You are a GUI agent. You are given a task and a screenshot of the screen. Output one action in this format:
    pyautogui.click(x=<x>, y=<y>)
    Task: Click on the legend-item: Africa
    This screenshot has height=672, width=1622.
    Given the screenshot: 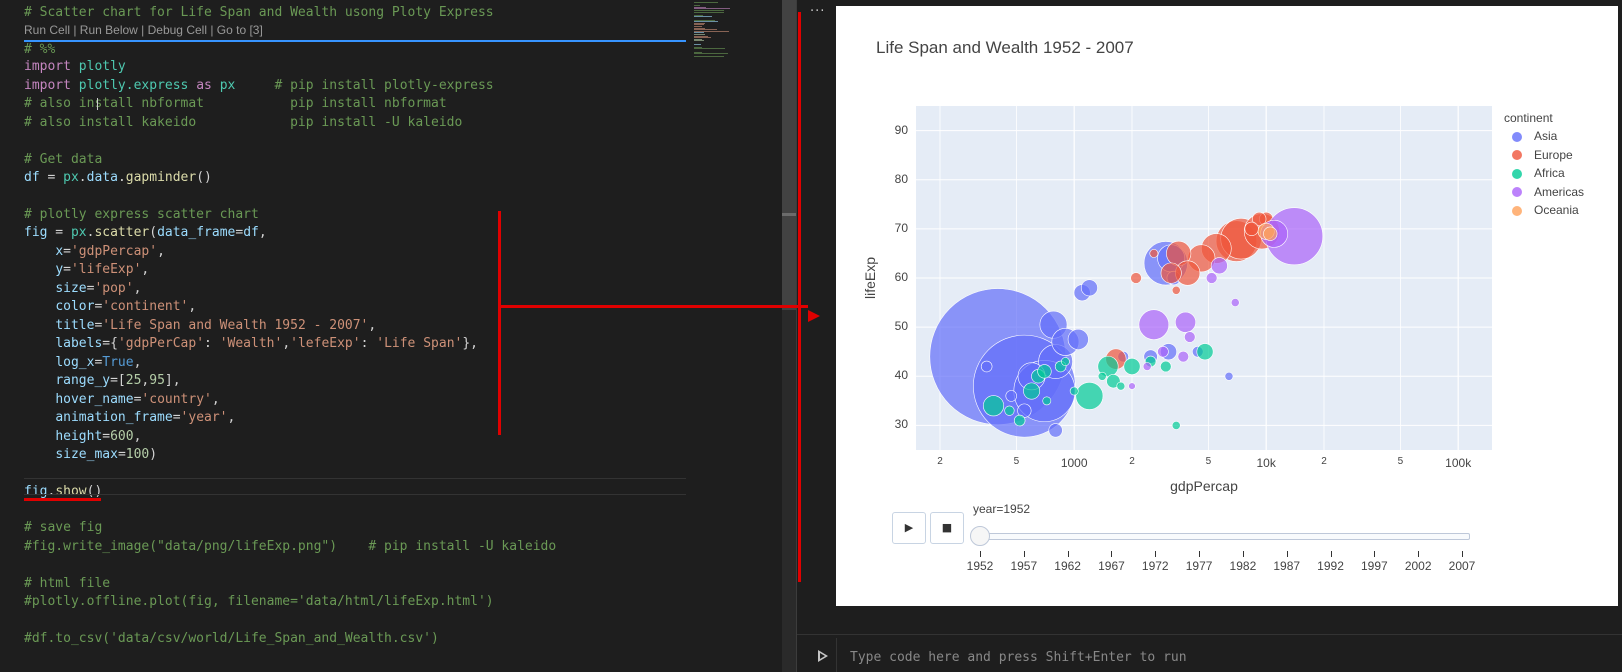 What is the action you would take?
    pyautogui.click(x=1538, y=173)
    